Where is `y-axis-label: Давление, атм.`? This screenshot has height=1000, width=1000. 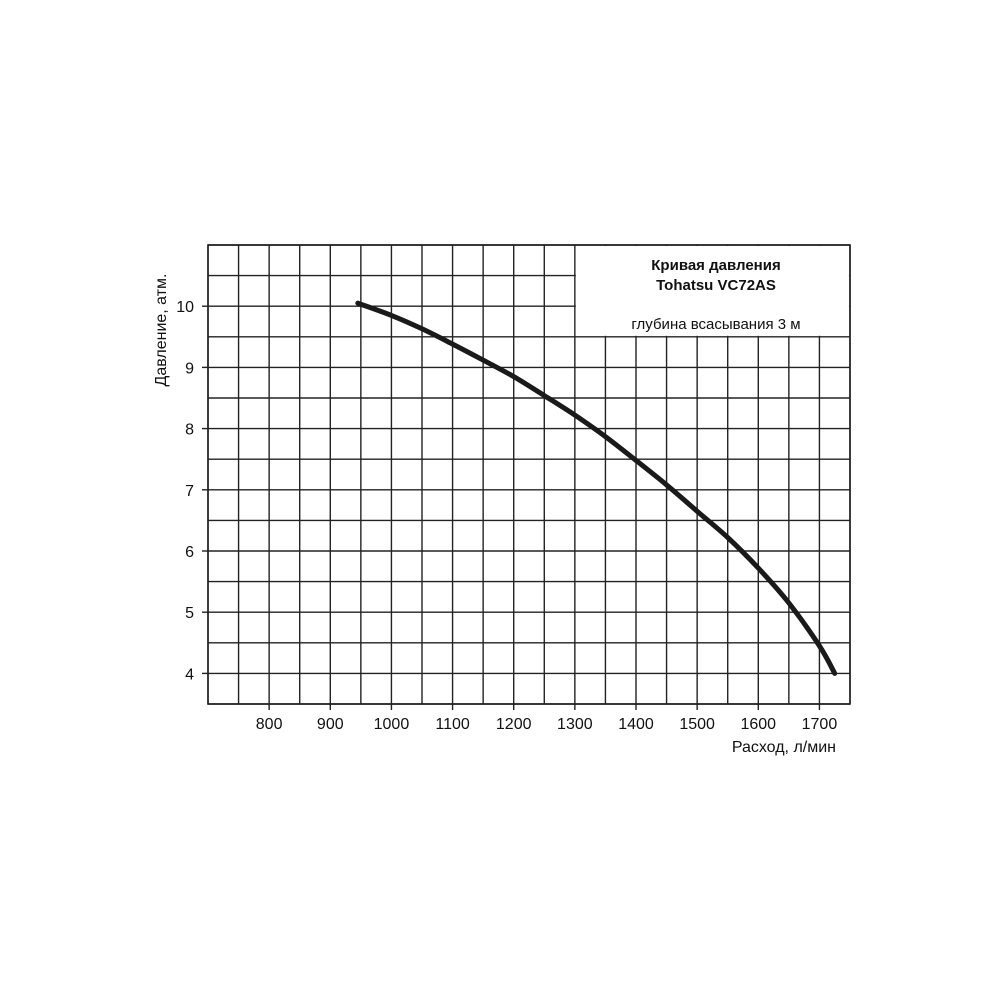
y-axis-label: Давление, атм. is located at coordinates (161, 330).